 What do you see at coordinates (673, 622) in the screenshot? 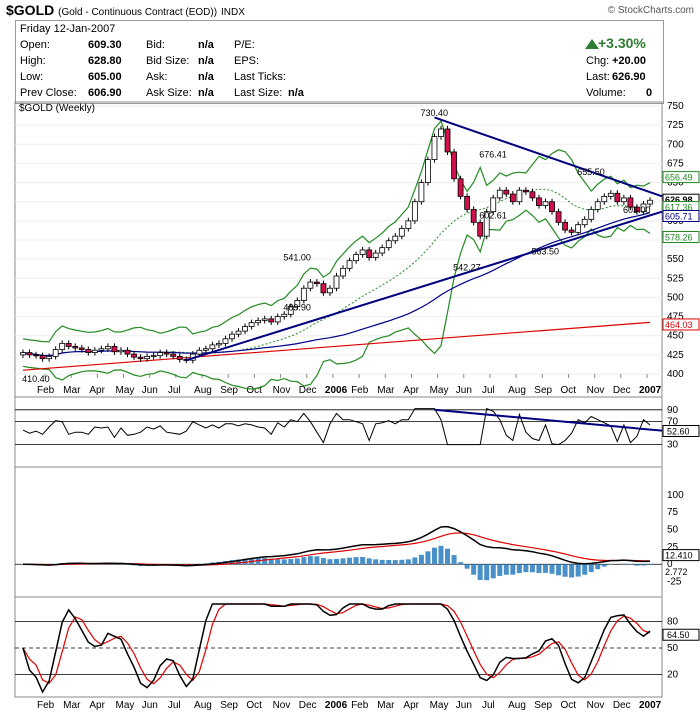
I see `stoch-tick-label: 80` at bounding box center [673, 622].